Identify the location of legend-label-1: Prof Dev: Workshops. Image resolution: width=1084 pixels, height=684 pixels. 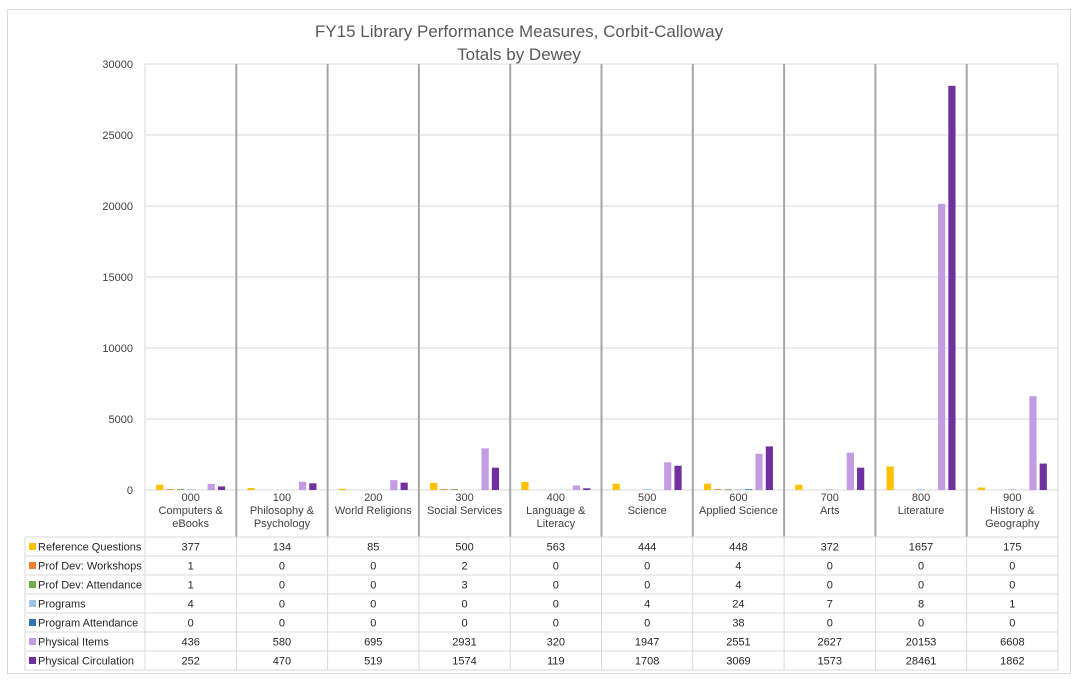
(90, 567).